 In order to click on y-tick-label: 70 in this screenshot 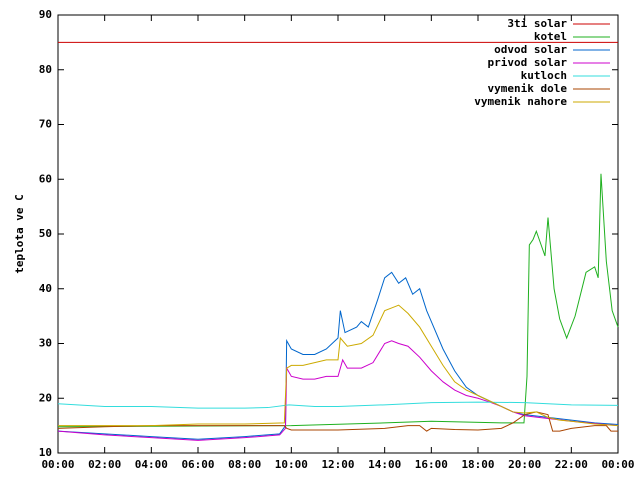, I will do `click(45, 124)`.